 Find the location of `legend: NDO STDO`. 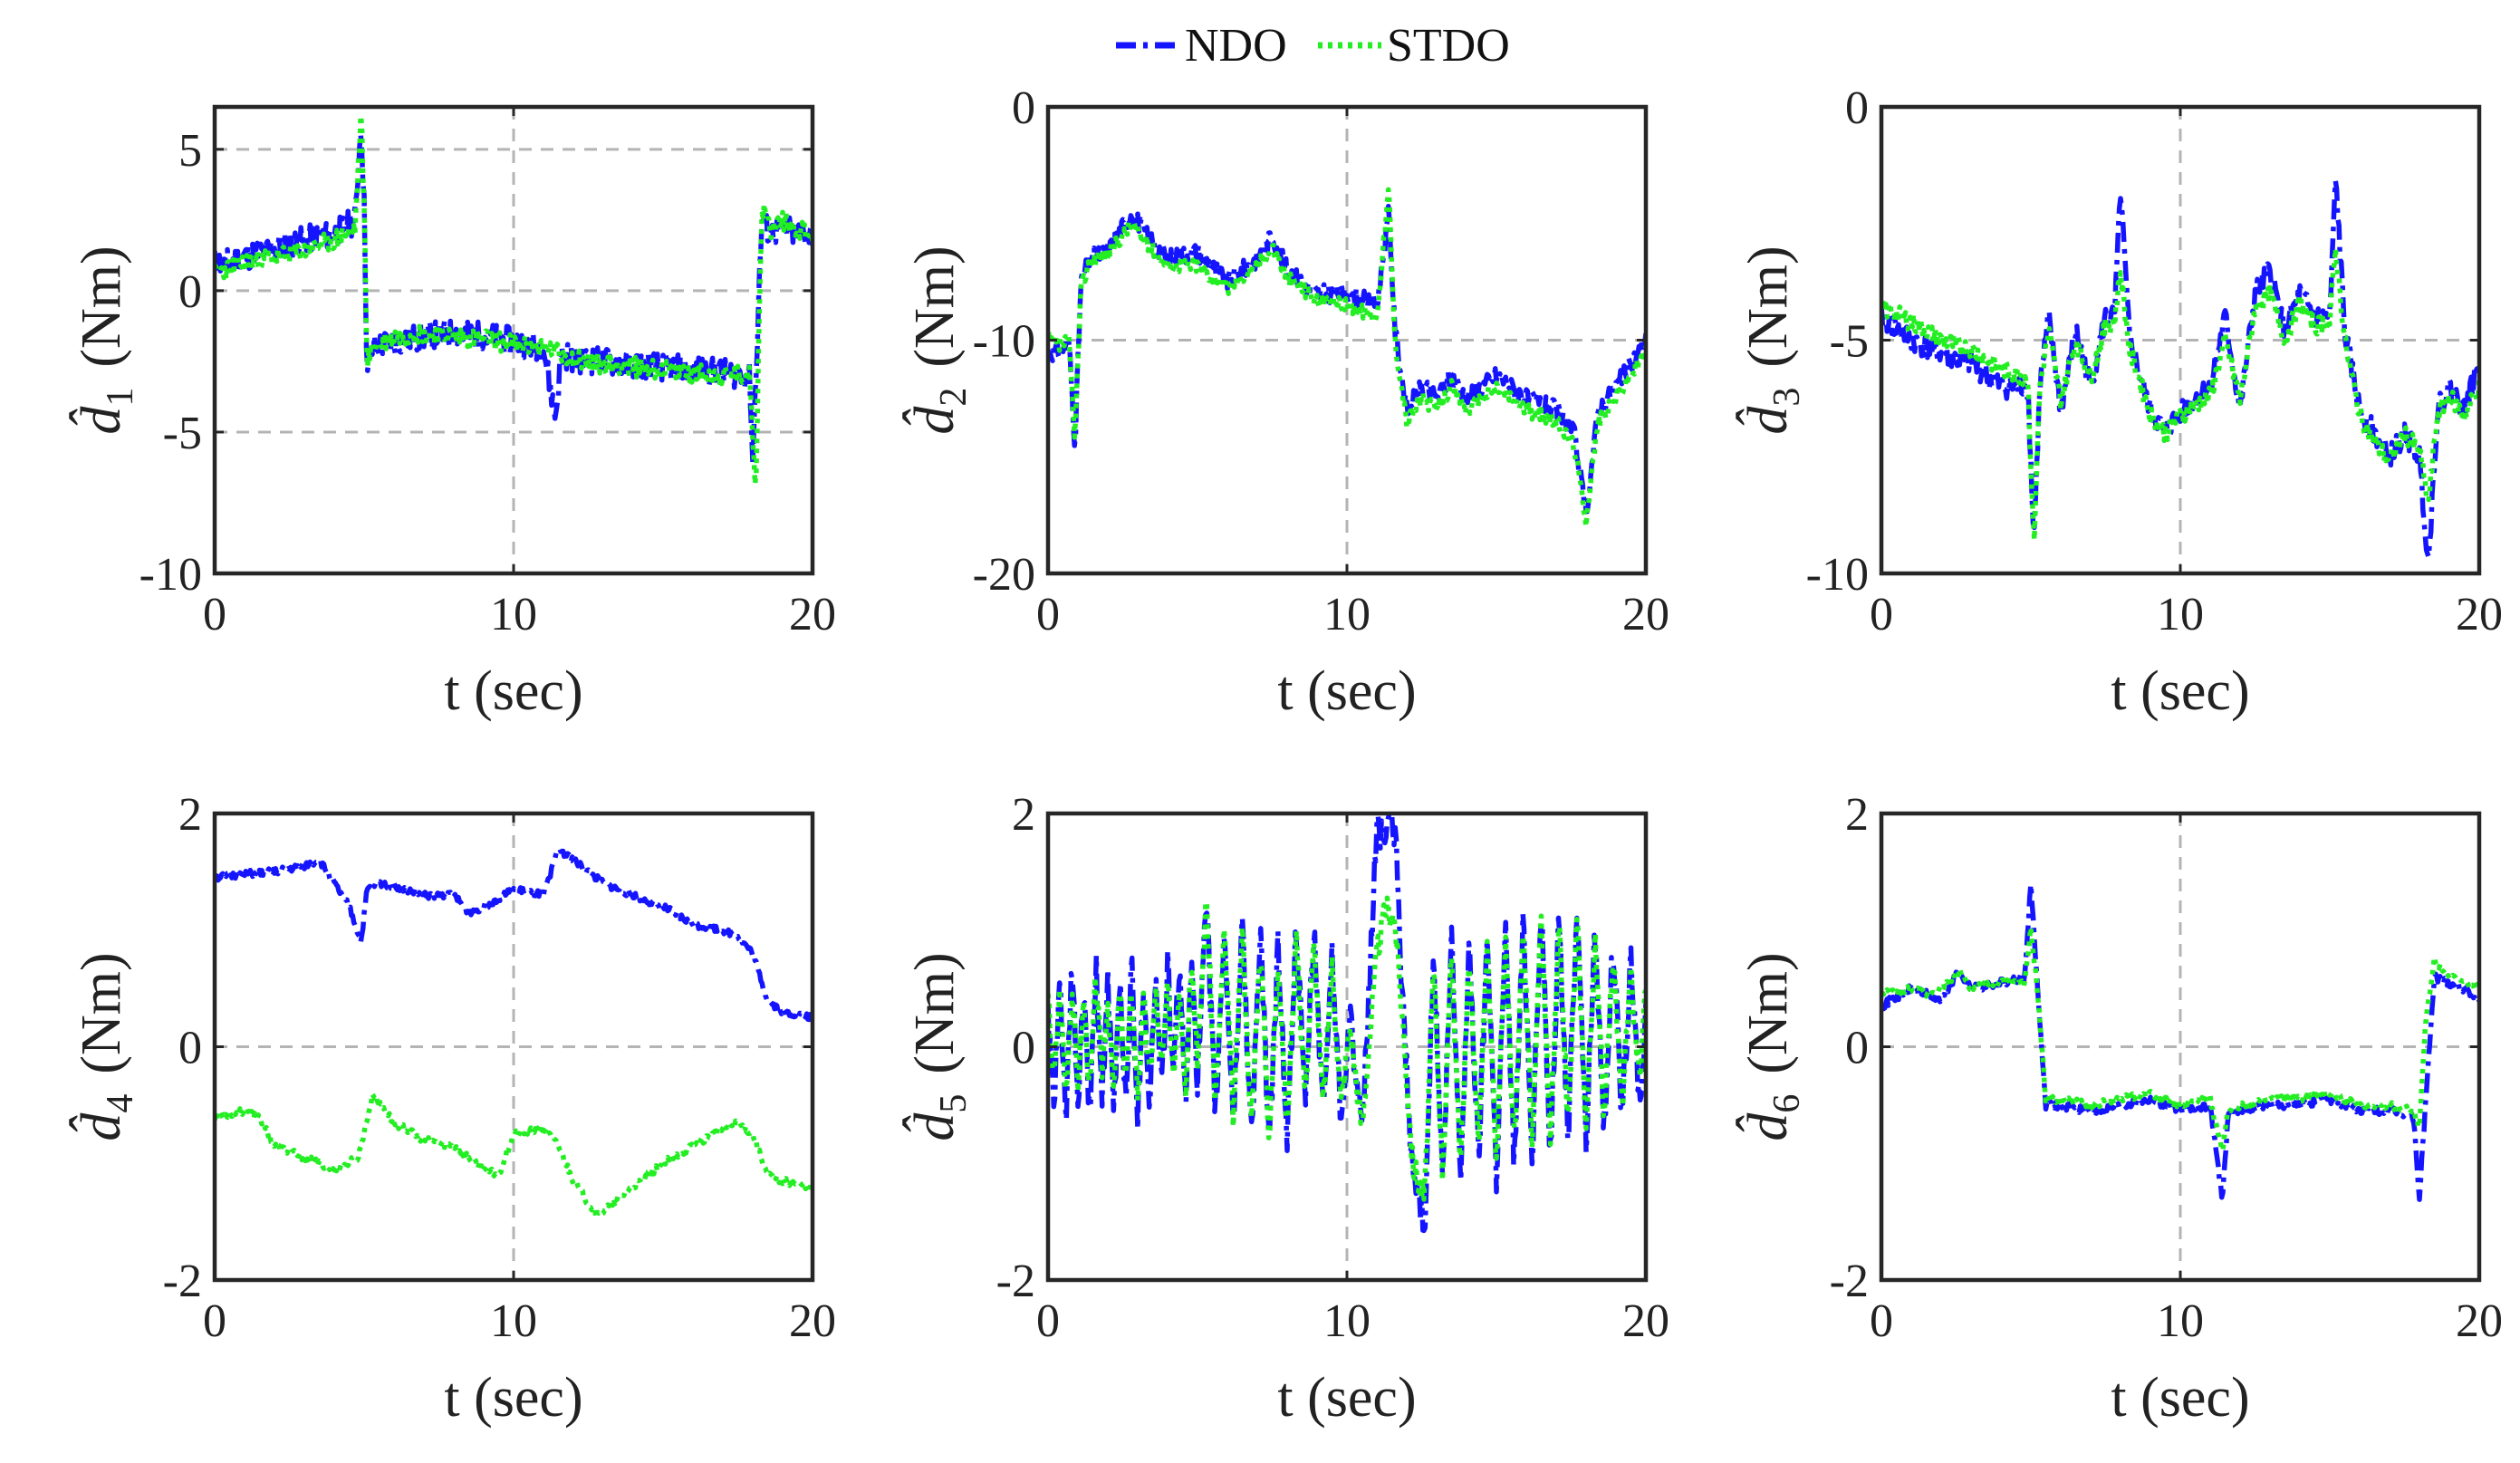

legend: NDO STDO is located at coordinates (1313, 46).